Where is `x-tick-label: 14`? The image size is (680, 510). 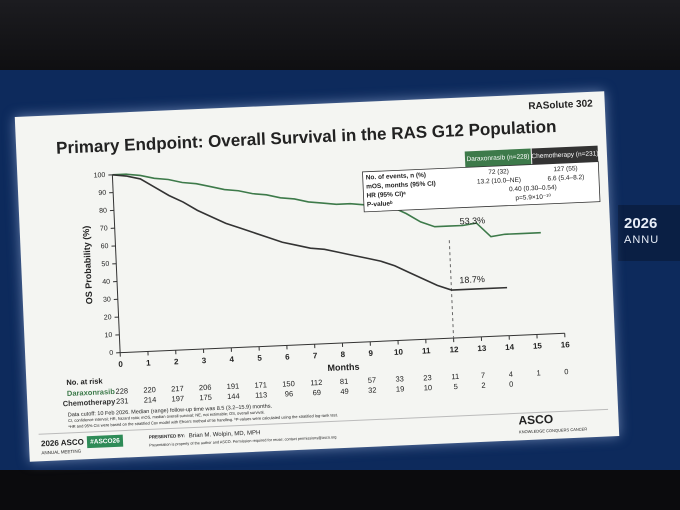
x-tick-label: 14 is located at coordinates (510, 347).